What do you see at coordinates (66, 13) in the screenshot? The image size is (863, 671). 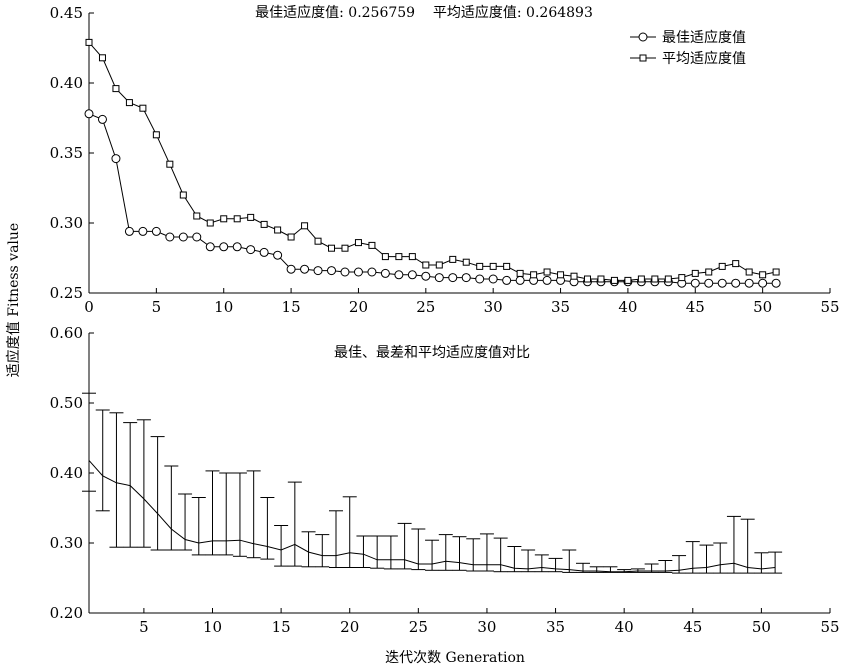 I see `top-y-tick-label: 0.45` at bounding box center [66, 13].